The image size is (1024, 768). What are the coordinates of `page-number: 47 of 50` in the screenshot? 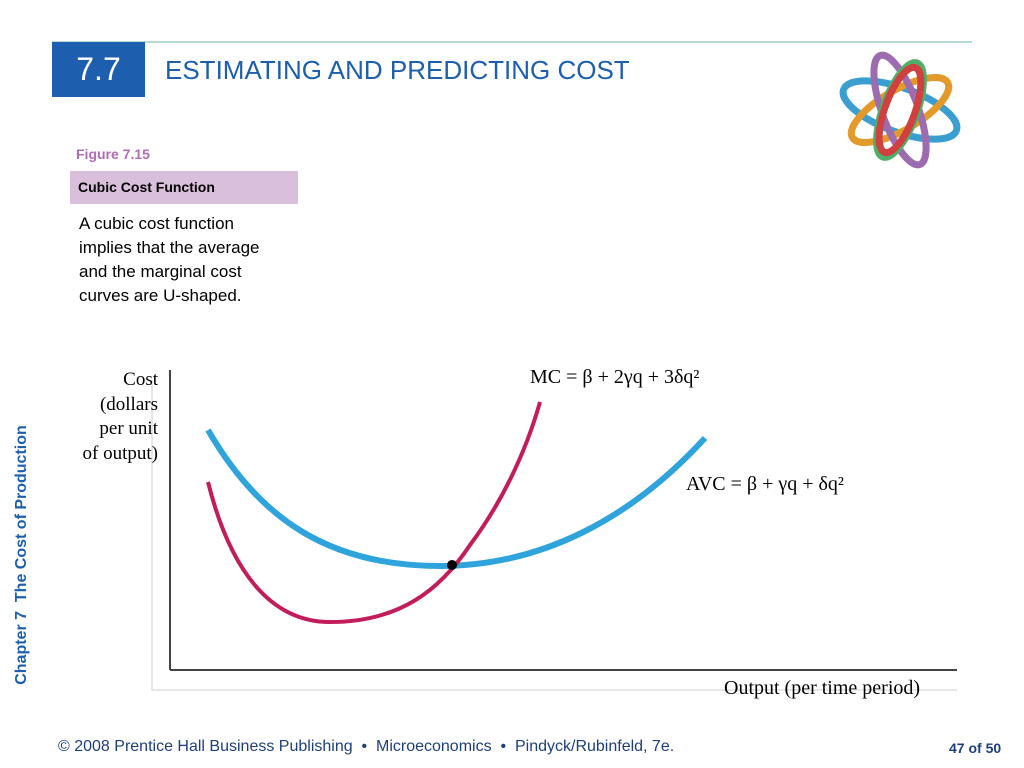 It's located at (975, 748).